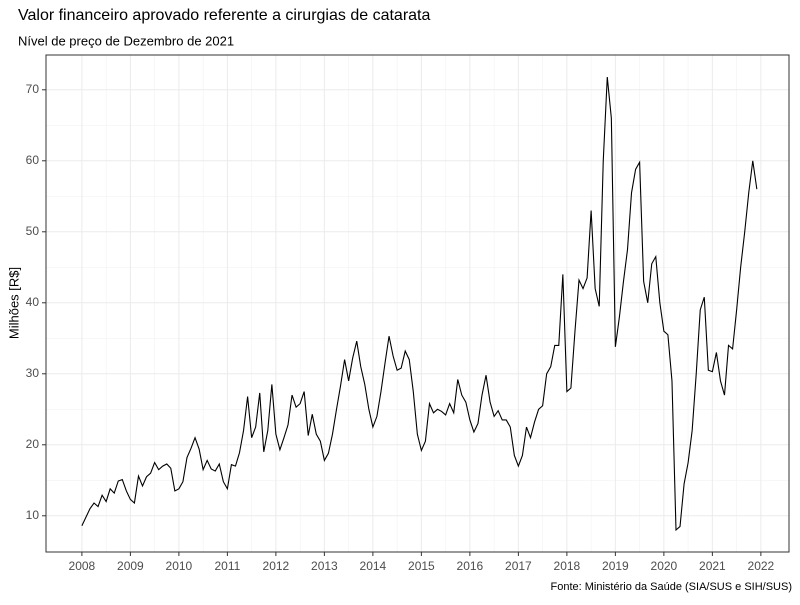 The width and height of the screenshot is (800, 605). What do you see at coordinates (373, 566) in the screenshot?
I see `x-tick-label: 2014` at bounding box center [373, 566].